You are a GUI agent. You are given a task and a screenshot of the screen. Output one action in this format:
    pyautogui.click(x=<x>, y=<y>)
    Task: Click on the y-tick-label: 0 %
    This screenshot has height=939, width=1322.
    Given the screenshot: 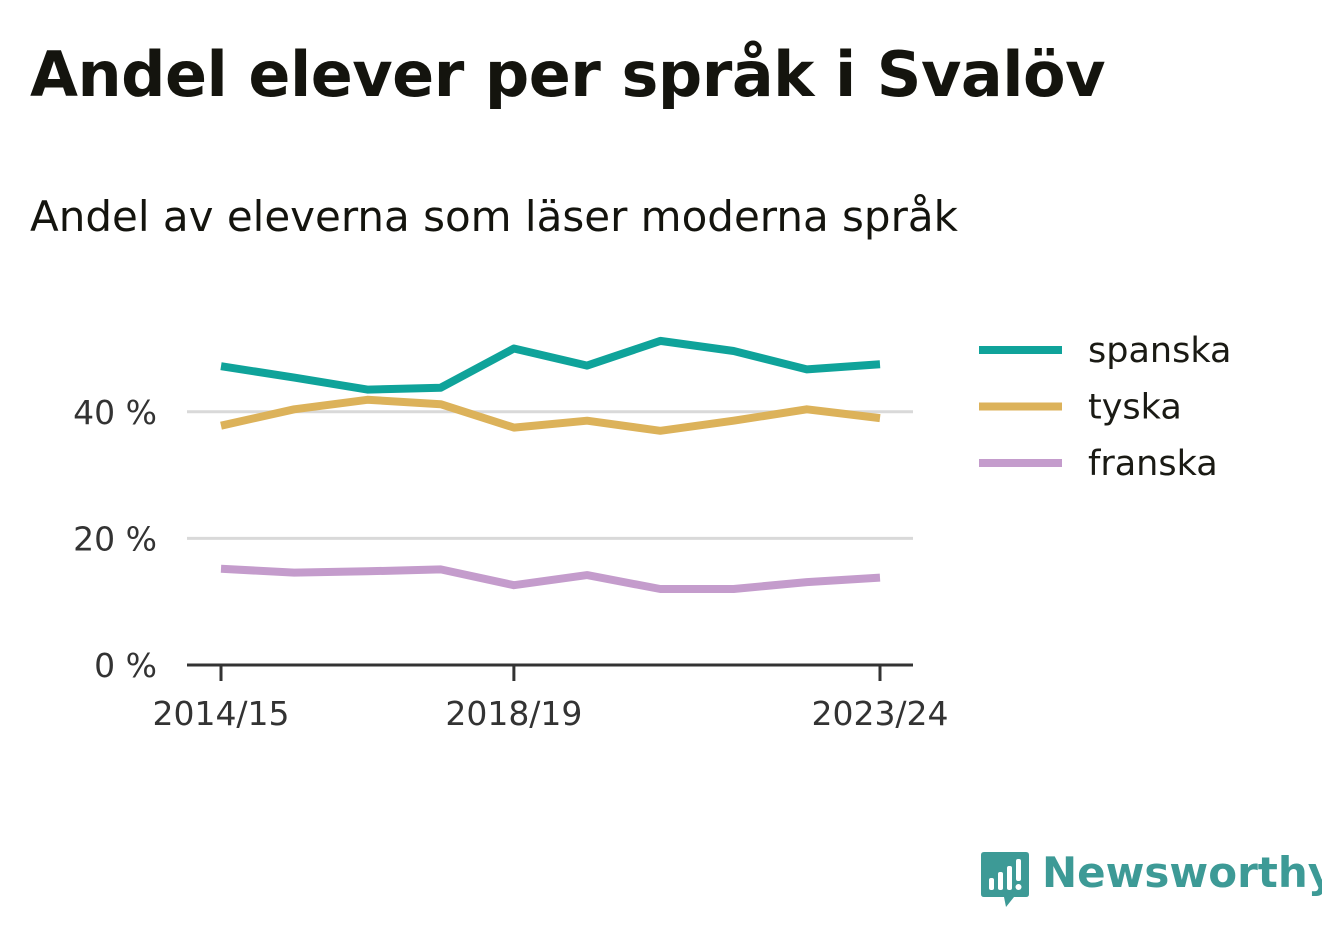 What is the action you would take?
    pyautogui.click(x=125, y=665)
    